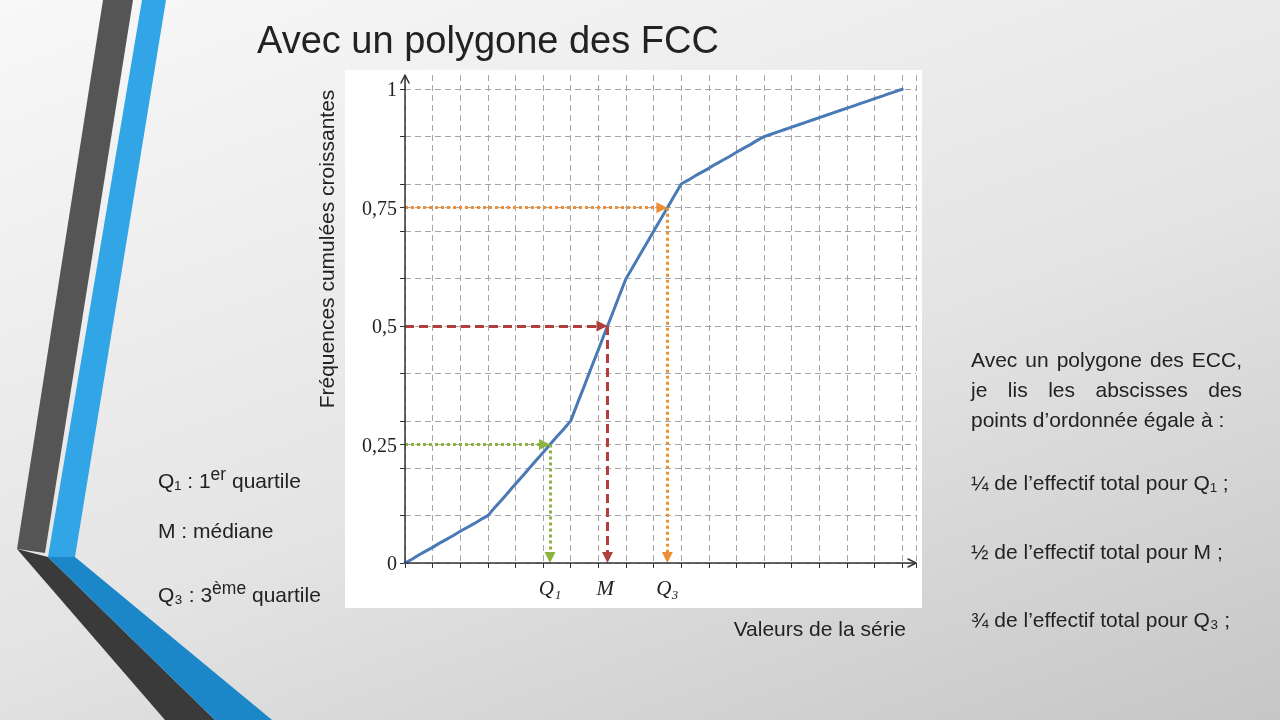 The height and width of the screenshot is (720, 1280). I want to click on chart-title: Avec un polygone des FCC, so click(488, 40).